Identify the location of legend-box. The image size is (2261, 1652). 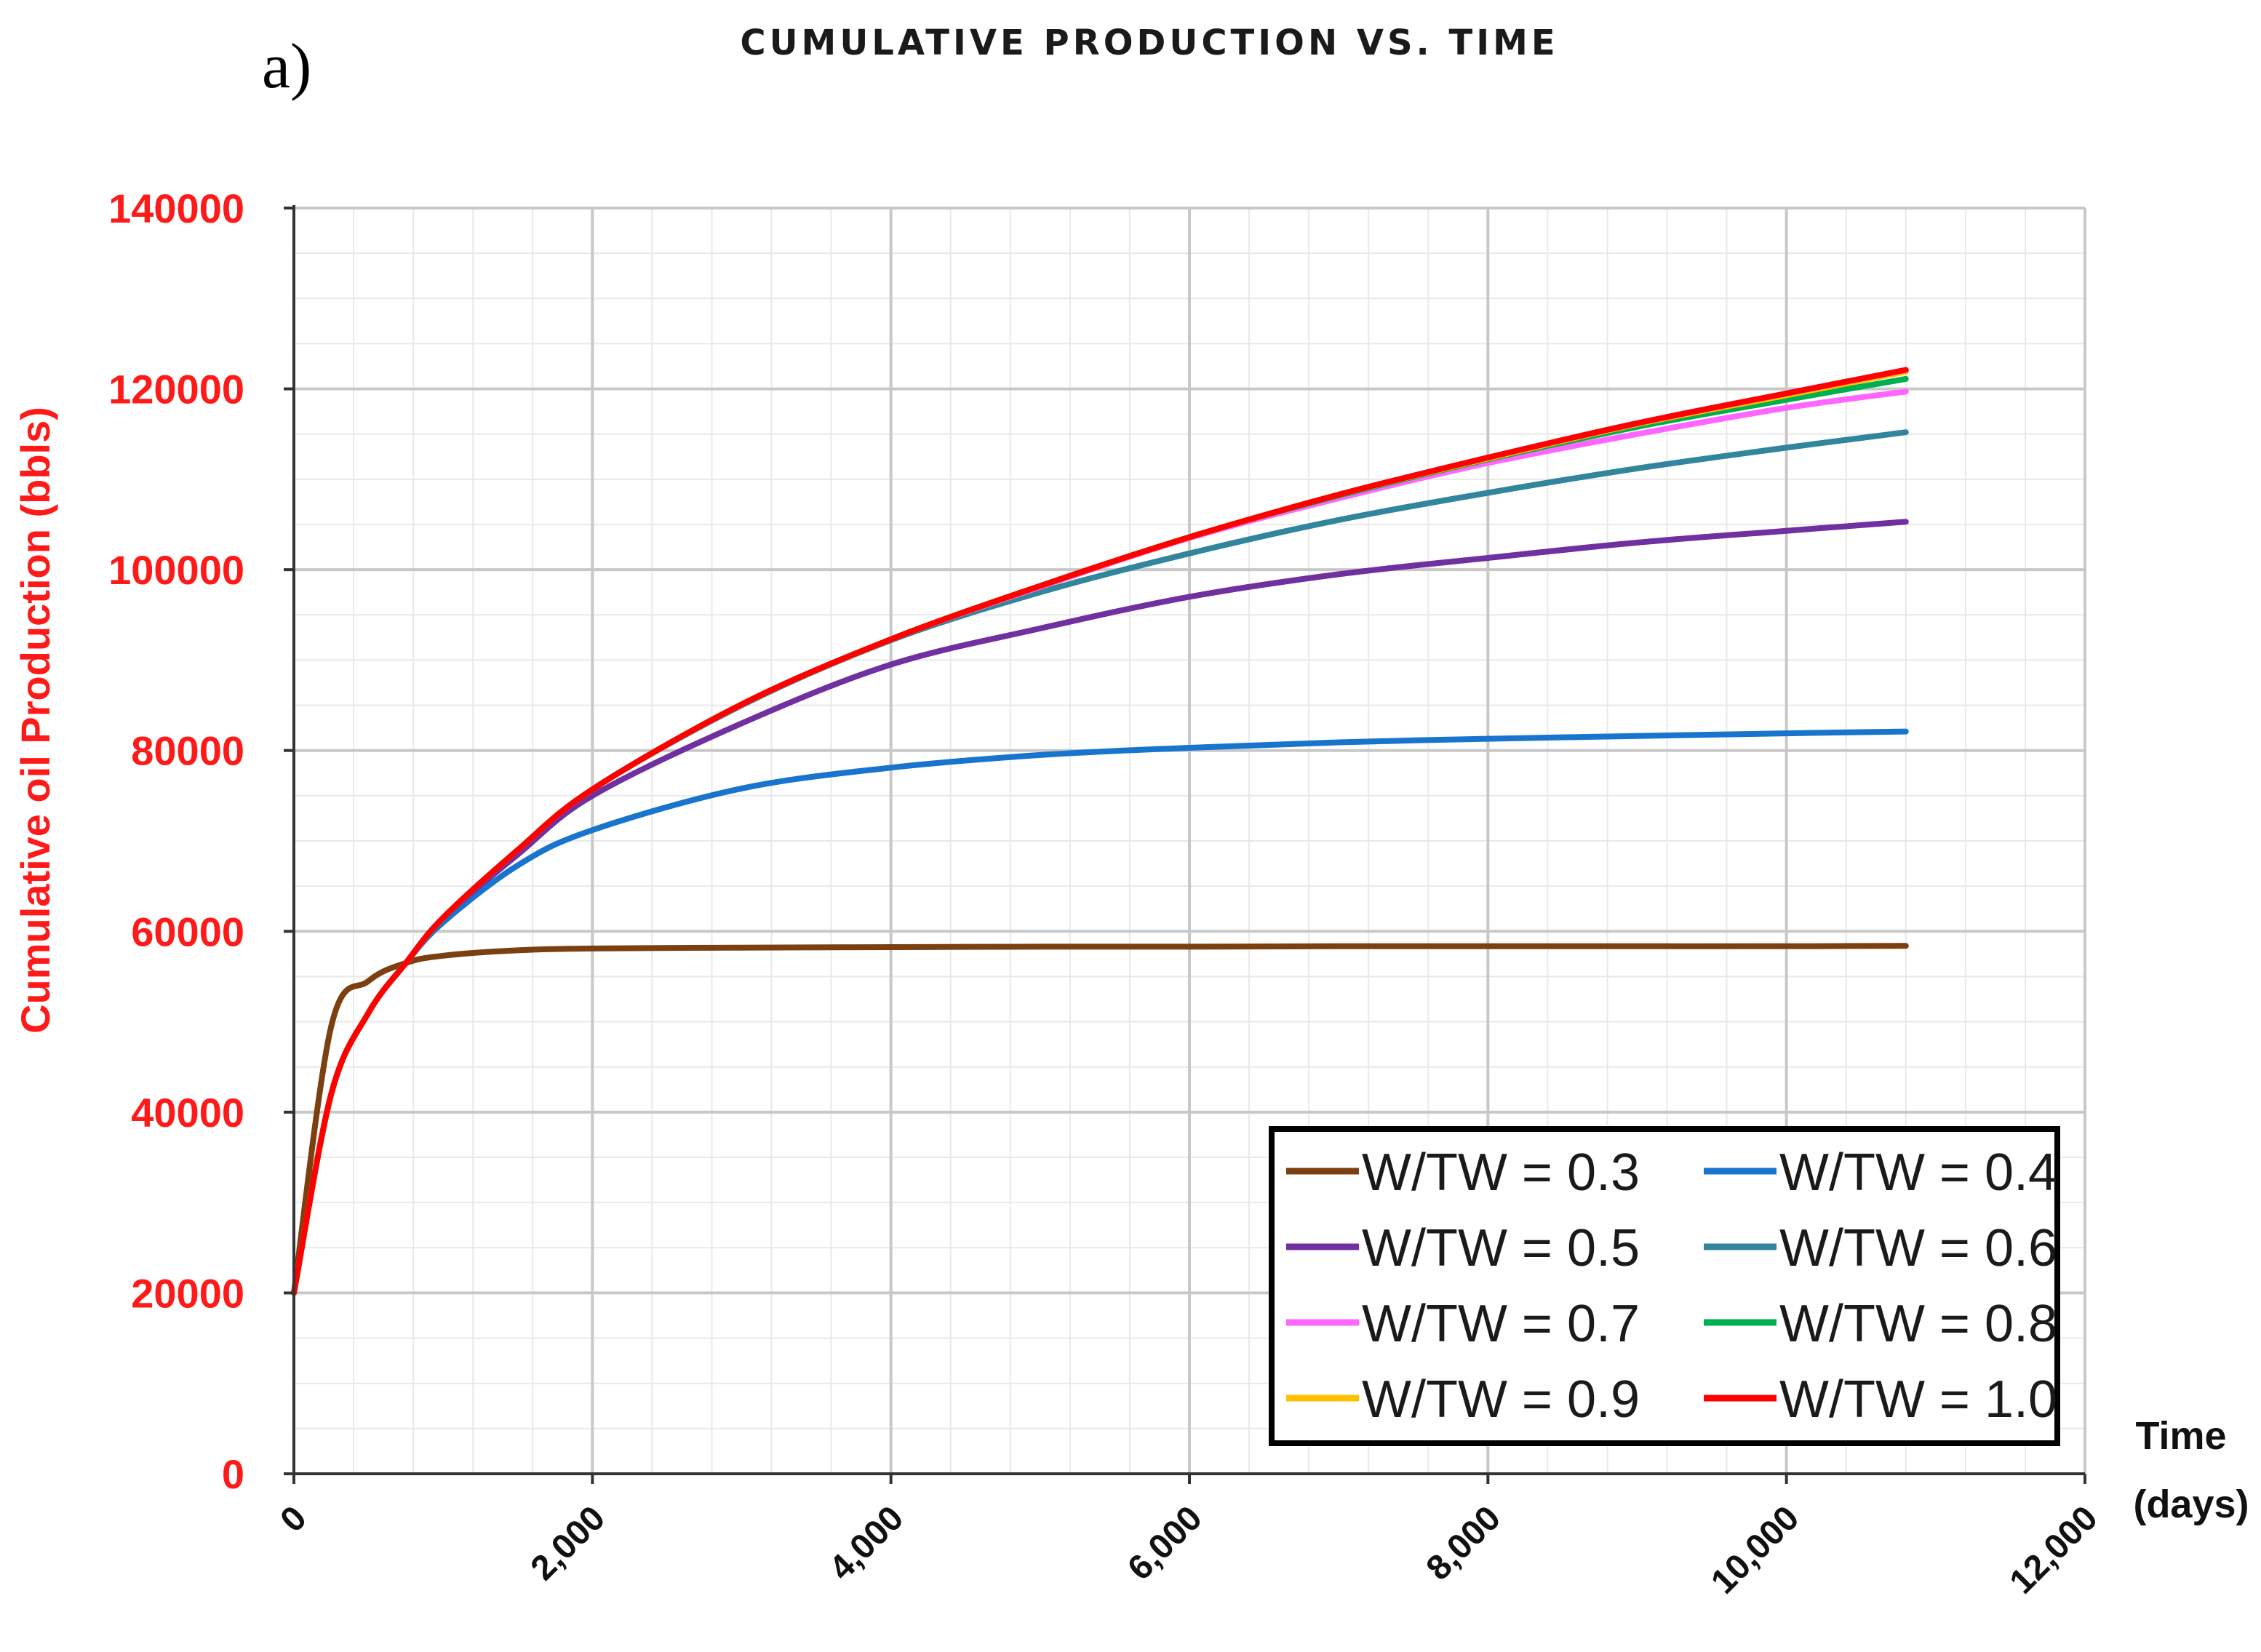
(1664, 1286).